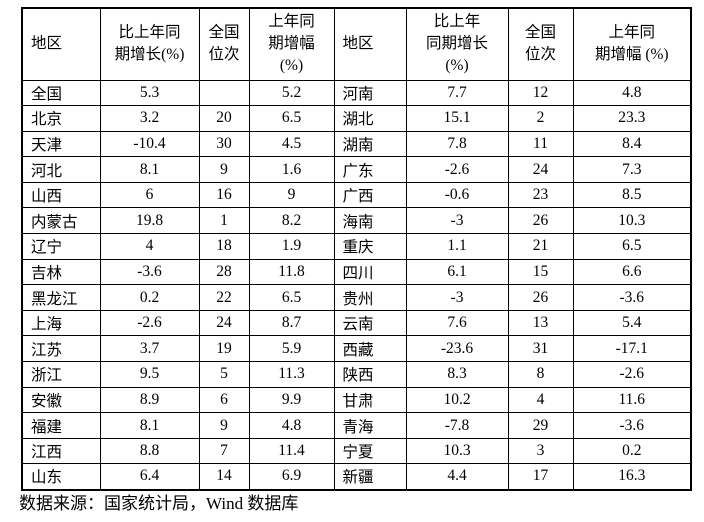  I want to click on region-cell: 黑龙江, so click(61, 297).